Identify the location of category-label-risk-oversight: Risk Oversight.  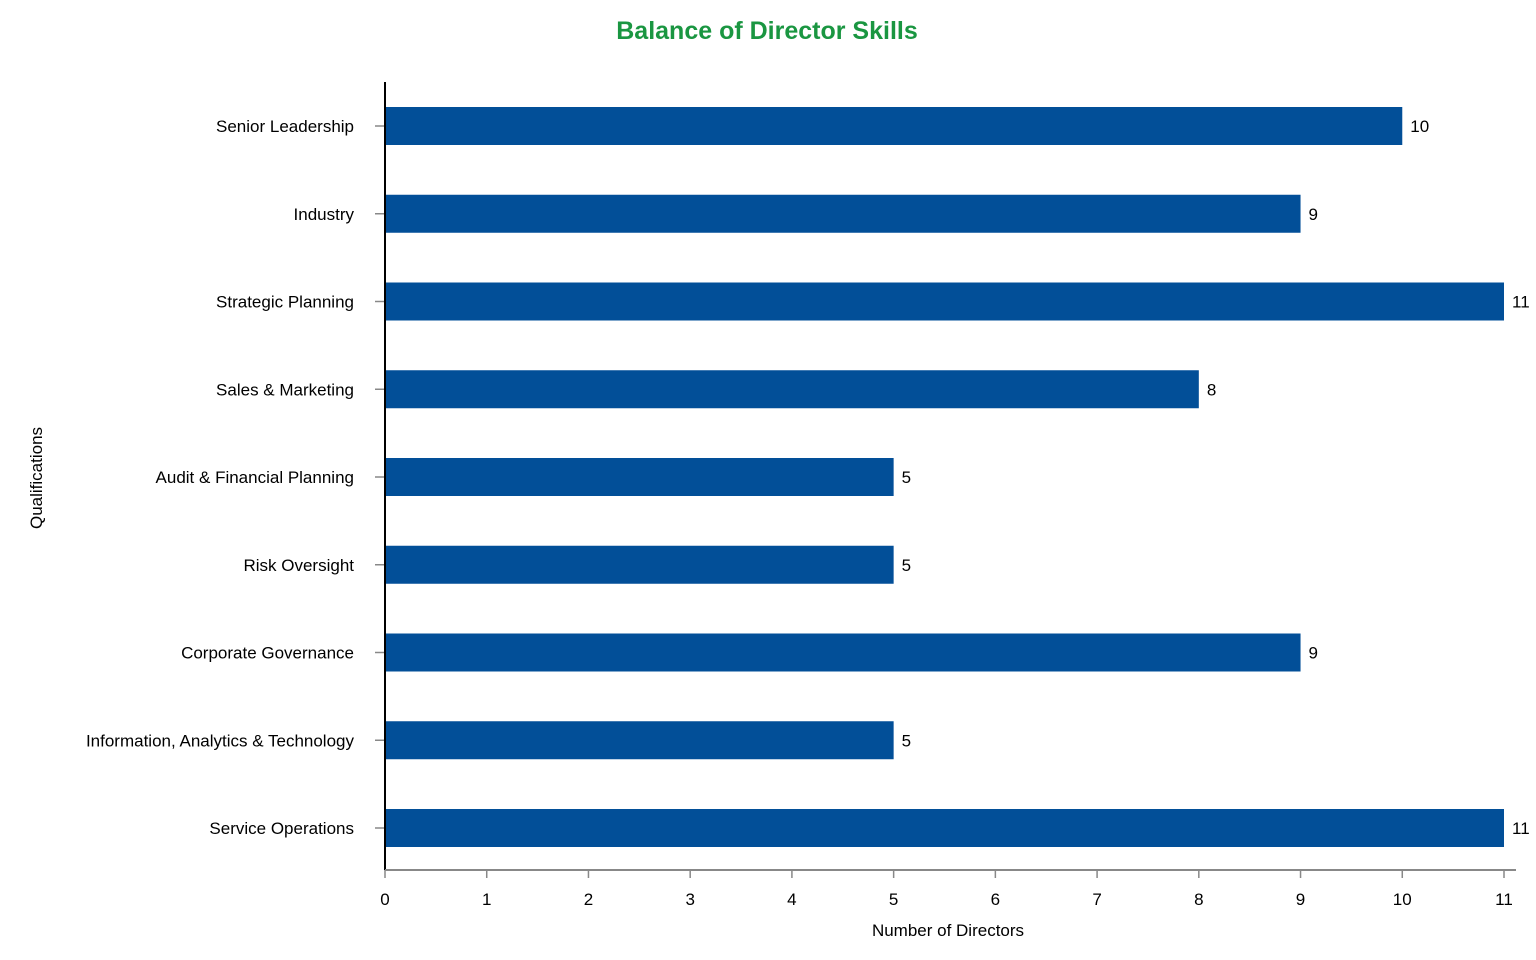
(298, 565).